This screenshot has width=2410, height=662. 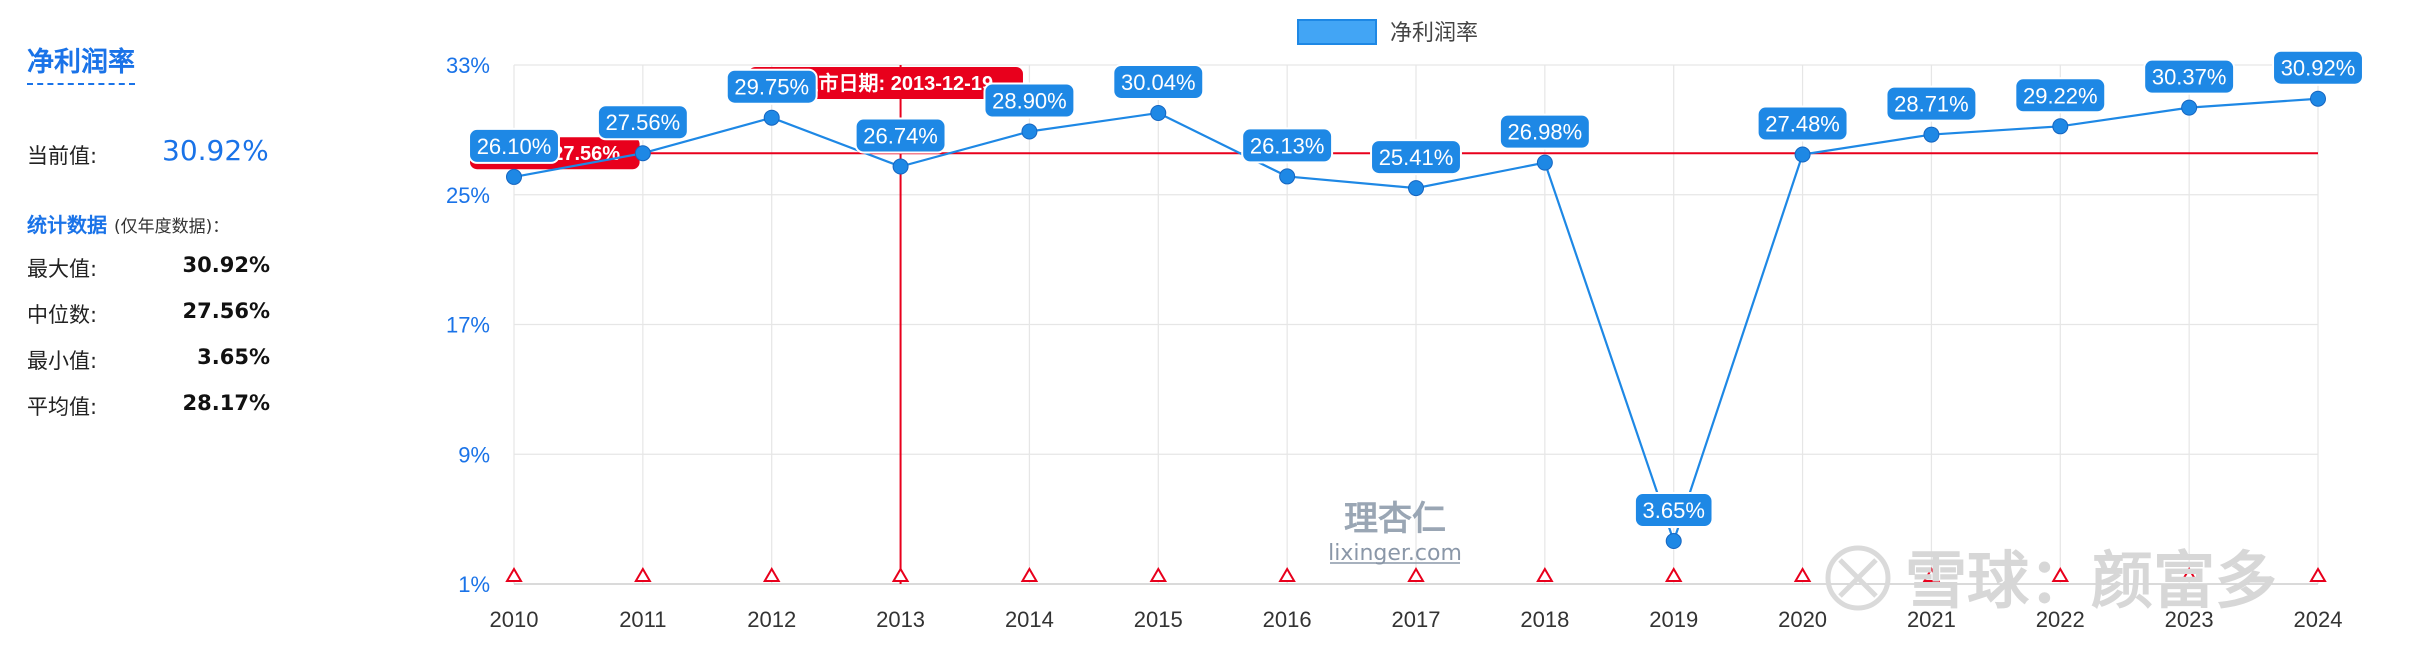 What do you see at coordinates (468, 195) in the screenshot?
I see `y-tick-label: 25%` at bounding box center [468, 195].